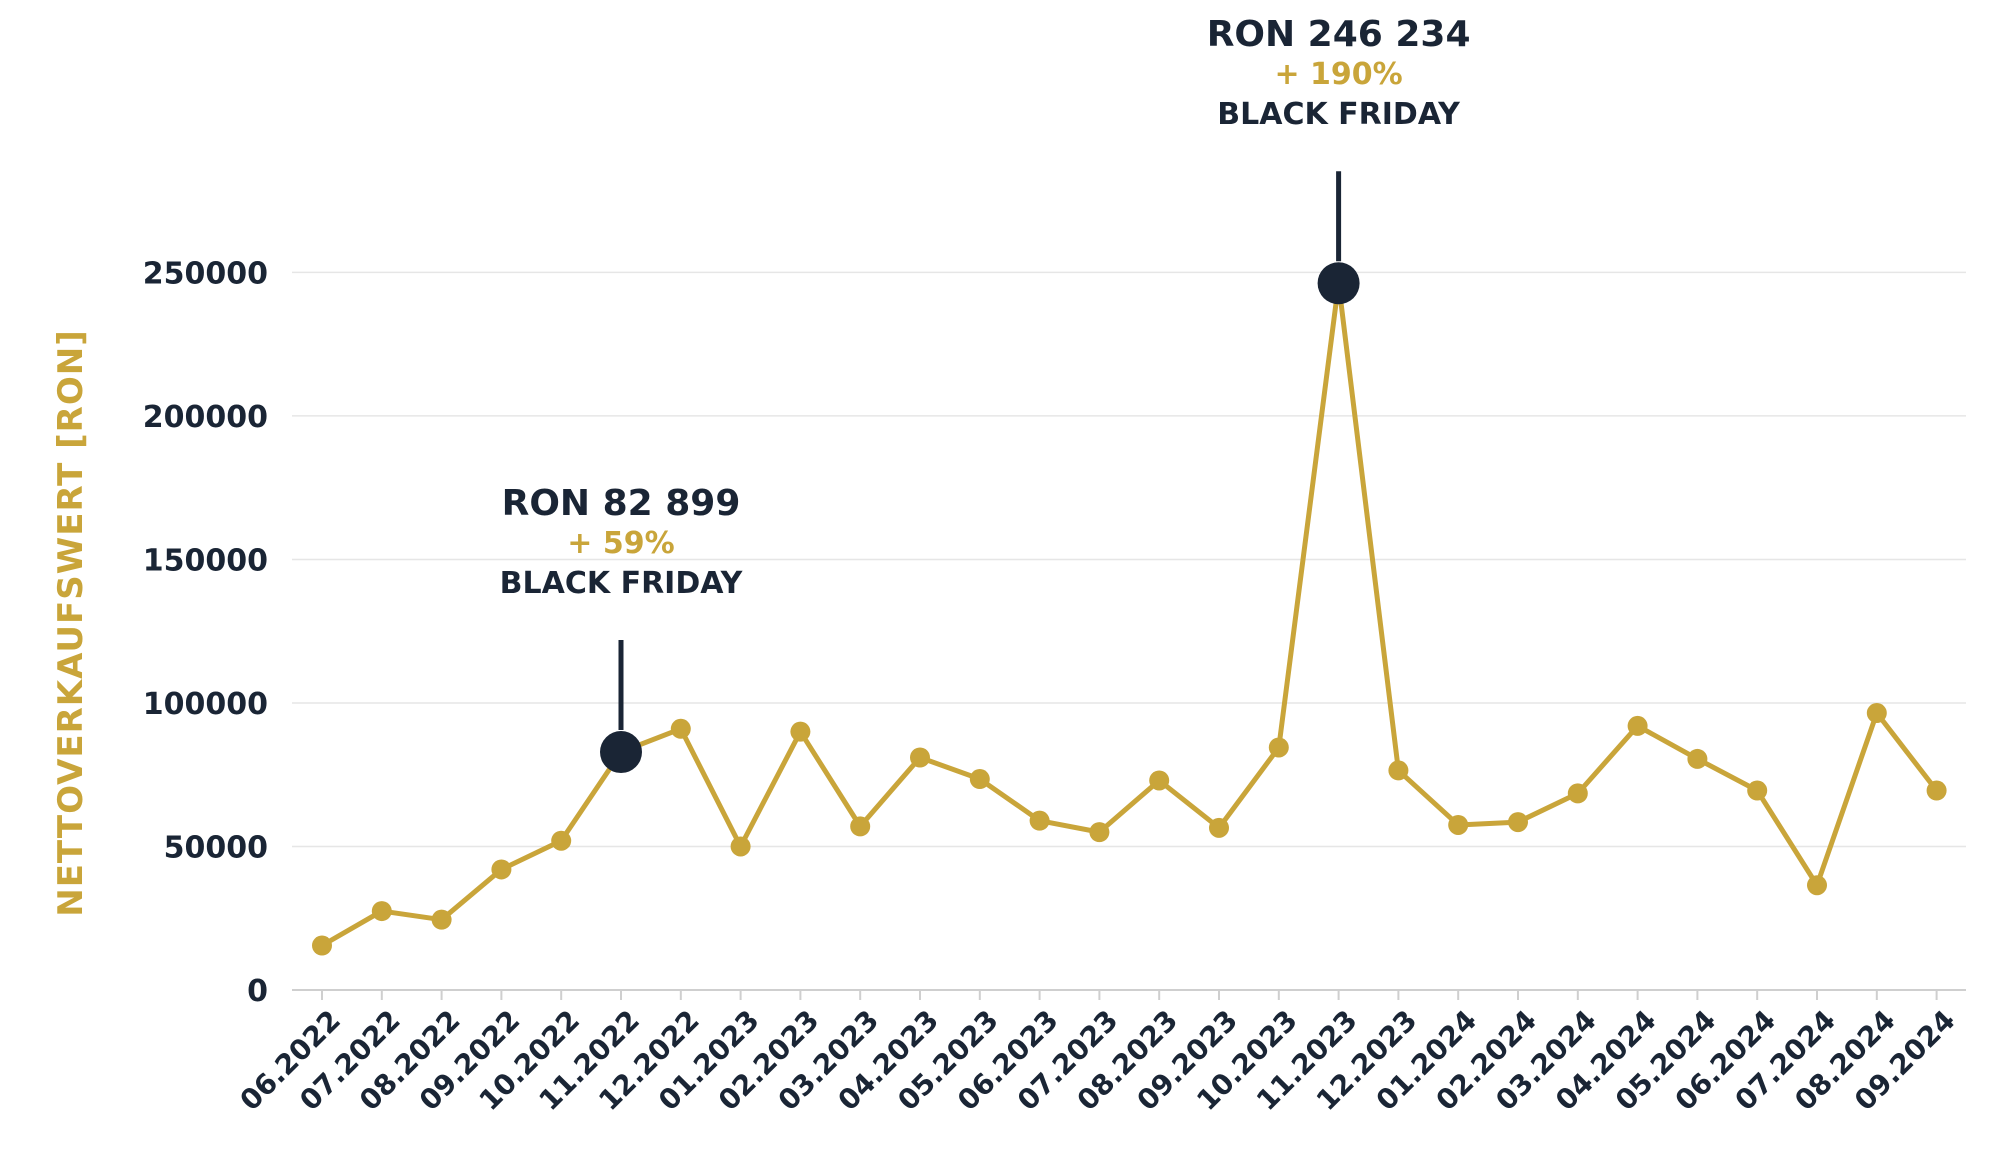 This screenshot has height=1160, width=2000. Describe the element at coordinates (205, 417) in the screenshot. I see `y-tick-label: 200000` at that location.